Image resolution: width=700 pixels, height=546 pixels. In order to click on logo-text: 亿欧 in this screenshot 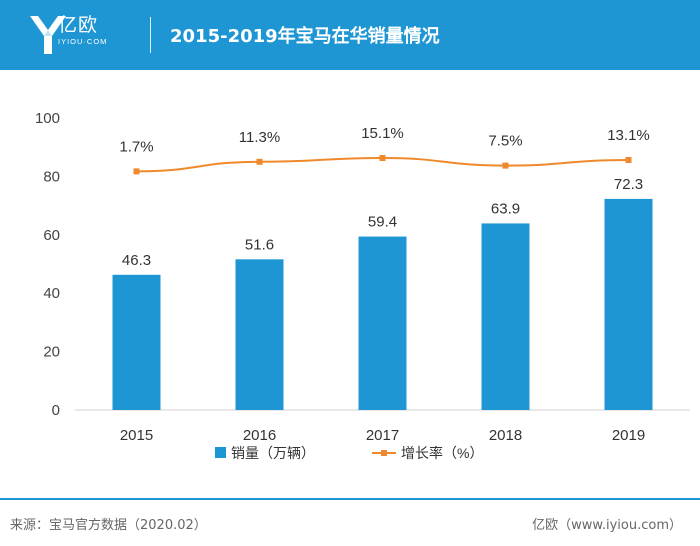, I will do `click(78, 25)`.